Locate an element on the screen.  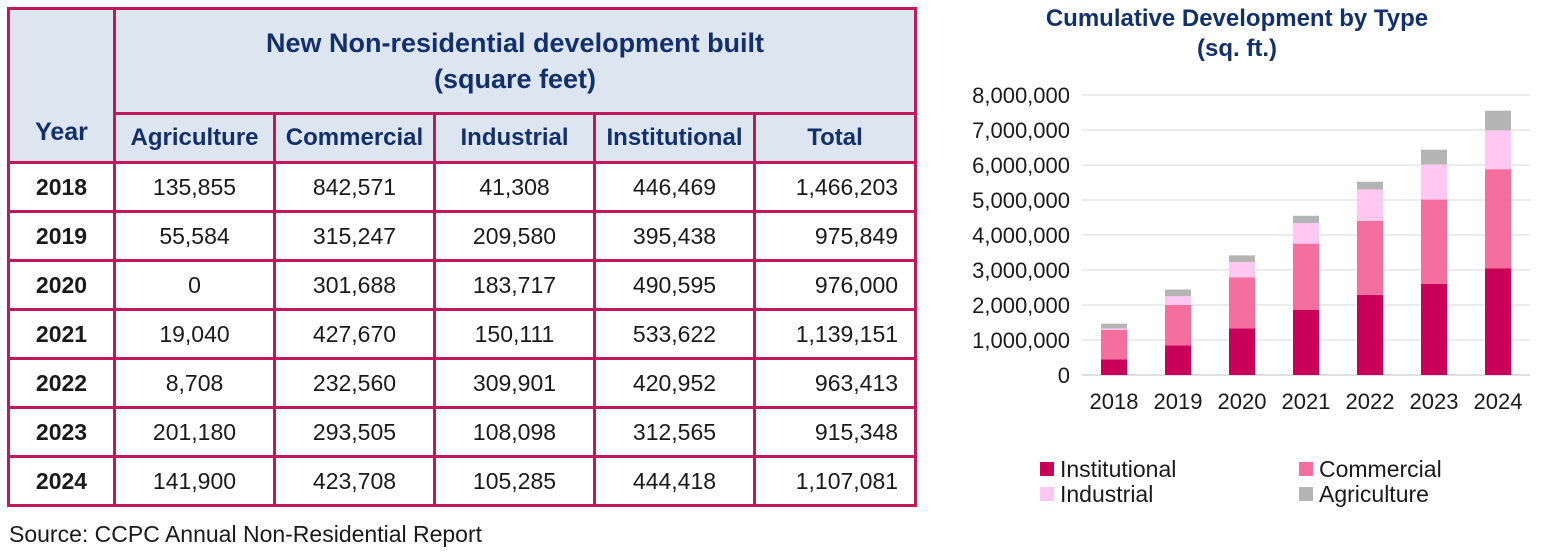
legend-item-industrial: Industrial is located at coordinates (1096, 494).